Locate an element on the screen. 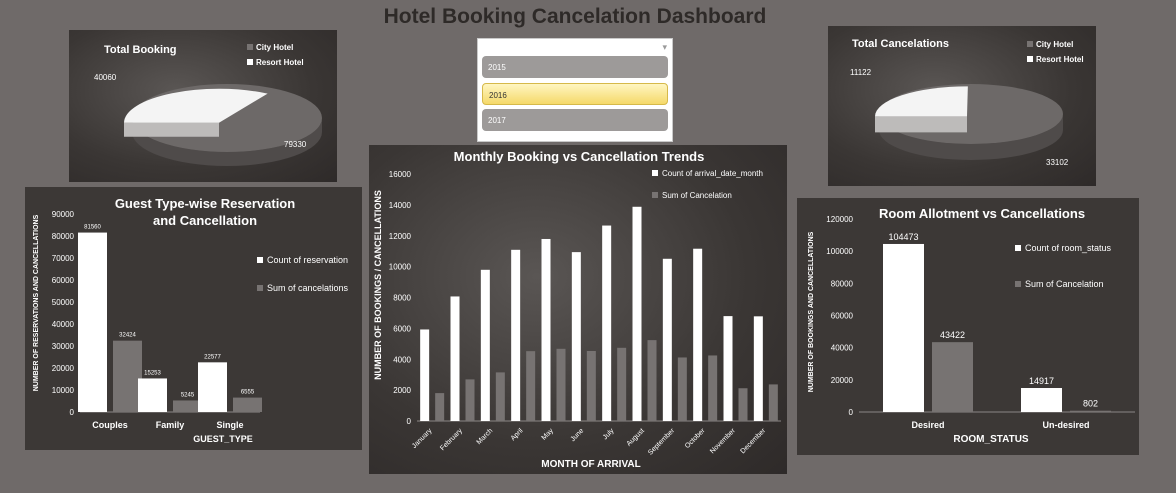 Image resolution: width=1176 pixels, height=493 pixels. guest-type-y-tick: 20000 is located at coordinates (63, 368).